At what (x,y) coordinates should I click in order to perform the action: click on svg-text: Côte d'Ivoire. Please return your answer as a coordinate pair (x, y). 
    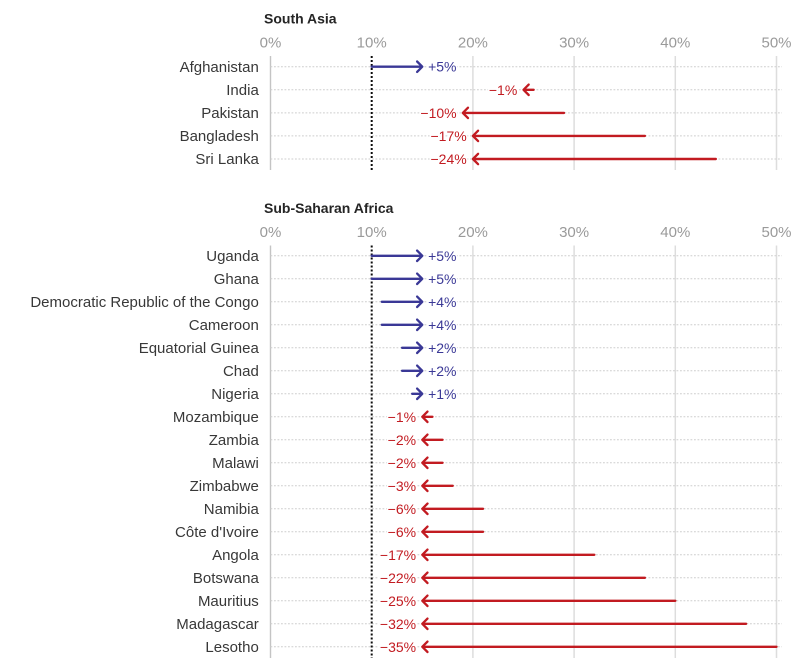
    Looking at the image, I should click on (217, 532).